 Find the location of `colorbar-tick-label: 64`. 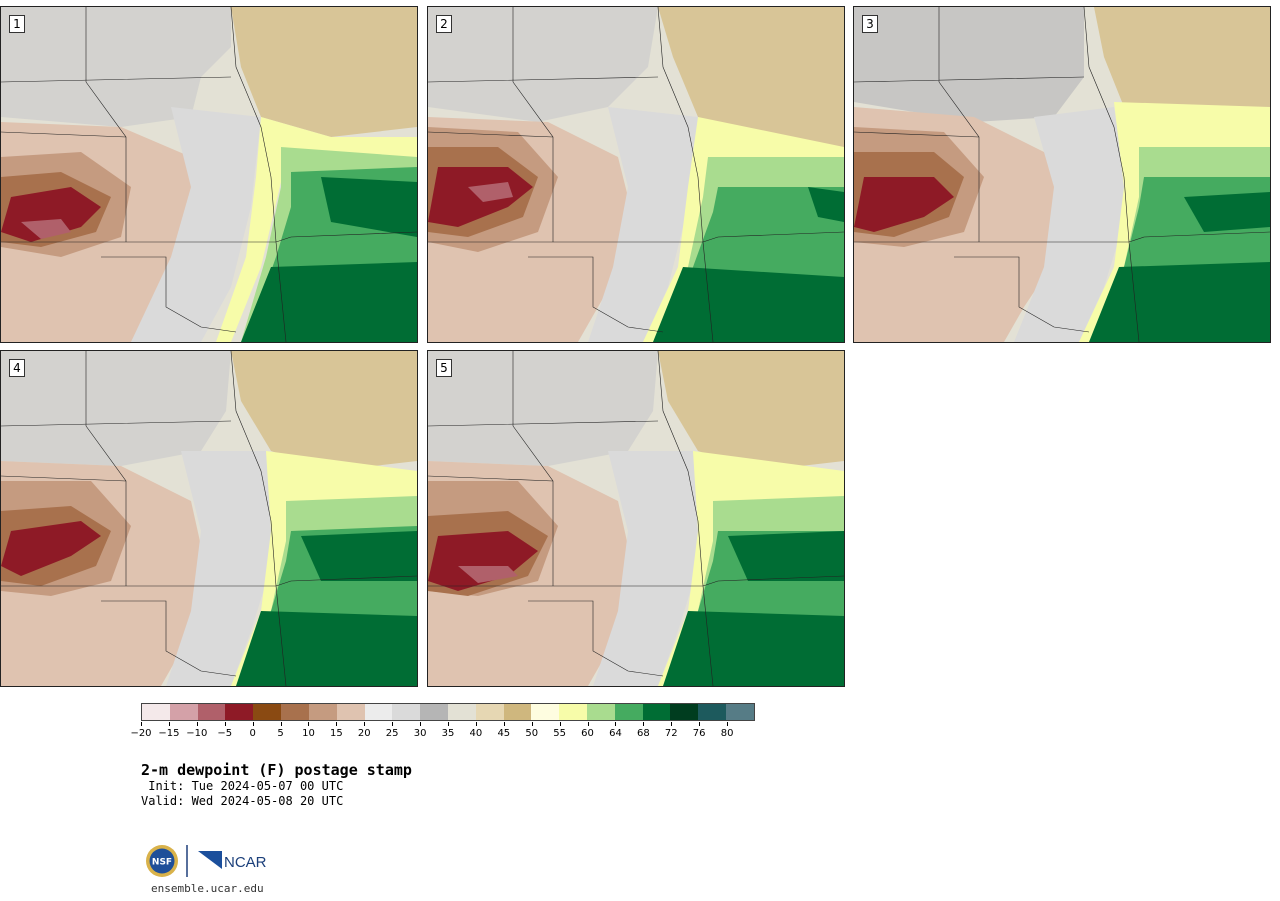

colorbar-tick-label: 64 is located at coordinates (615, 733).